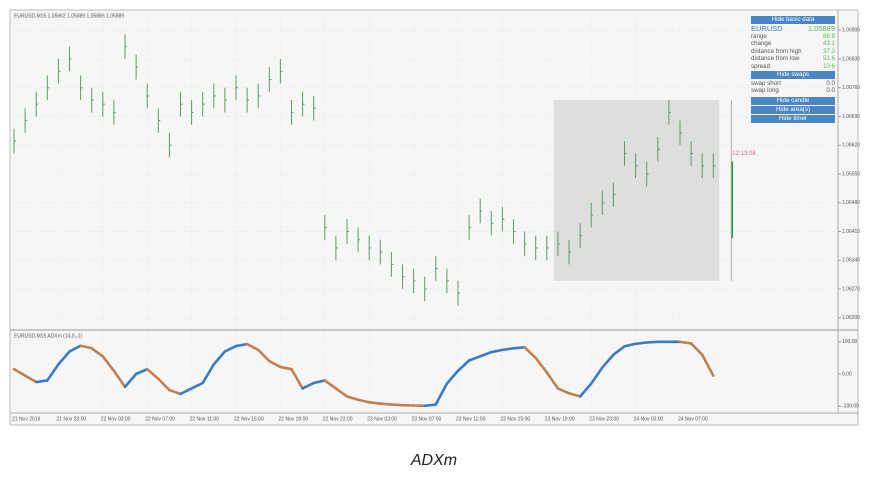  What do you see at coordinates (636, 190) in the screenshot?
I see `price-area` at bounding box center [636, 190].